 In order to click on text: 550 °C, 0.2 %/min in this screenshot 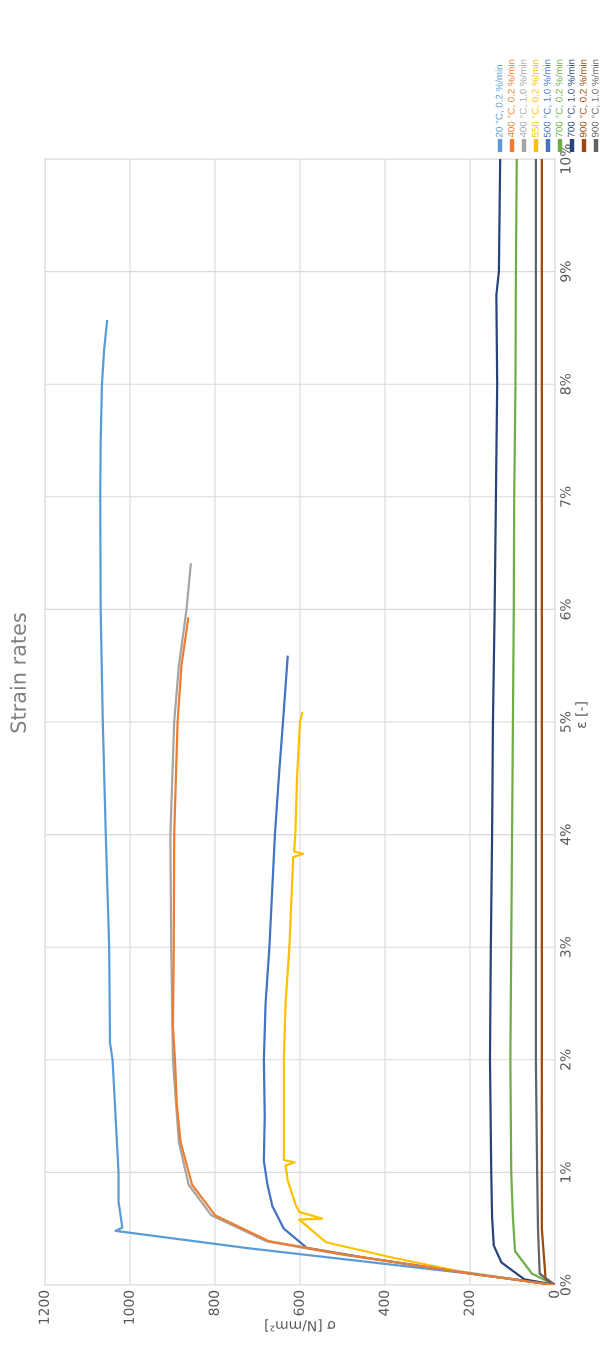, I will do `click(535, 98)`.